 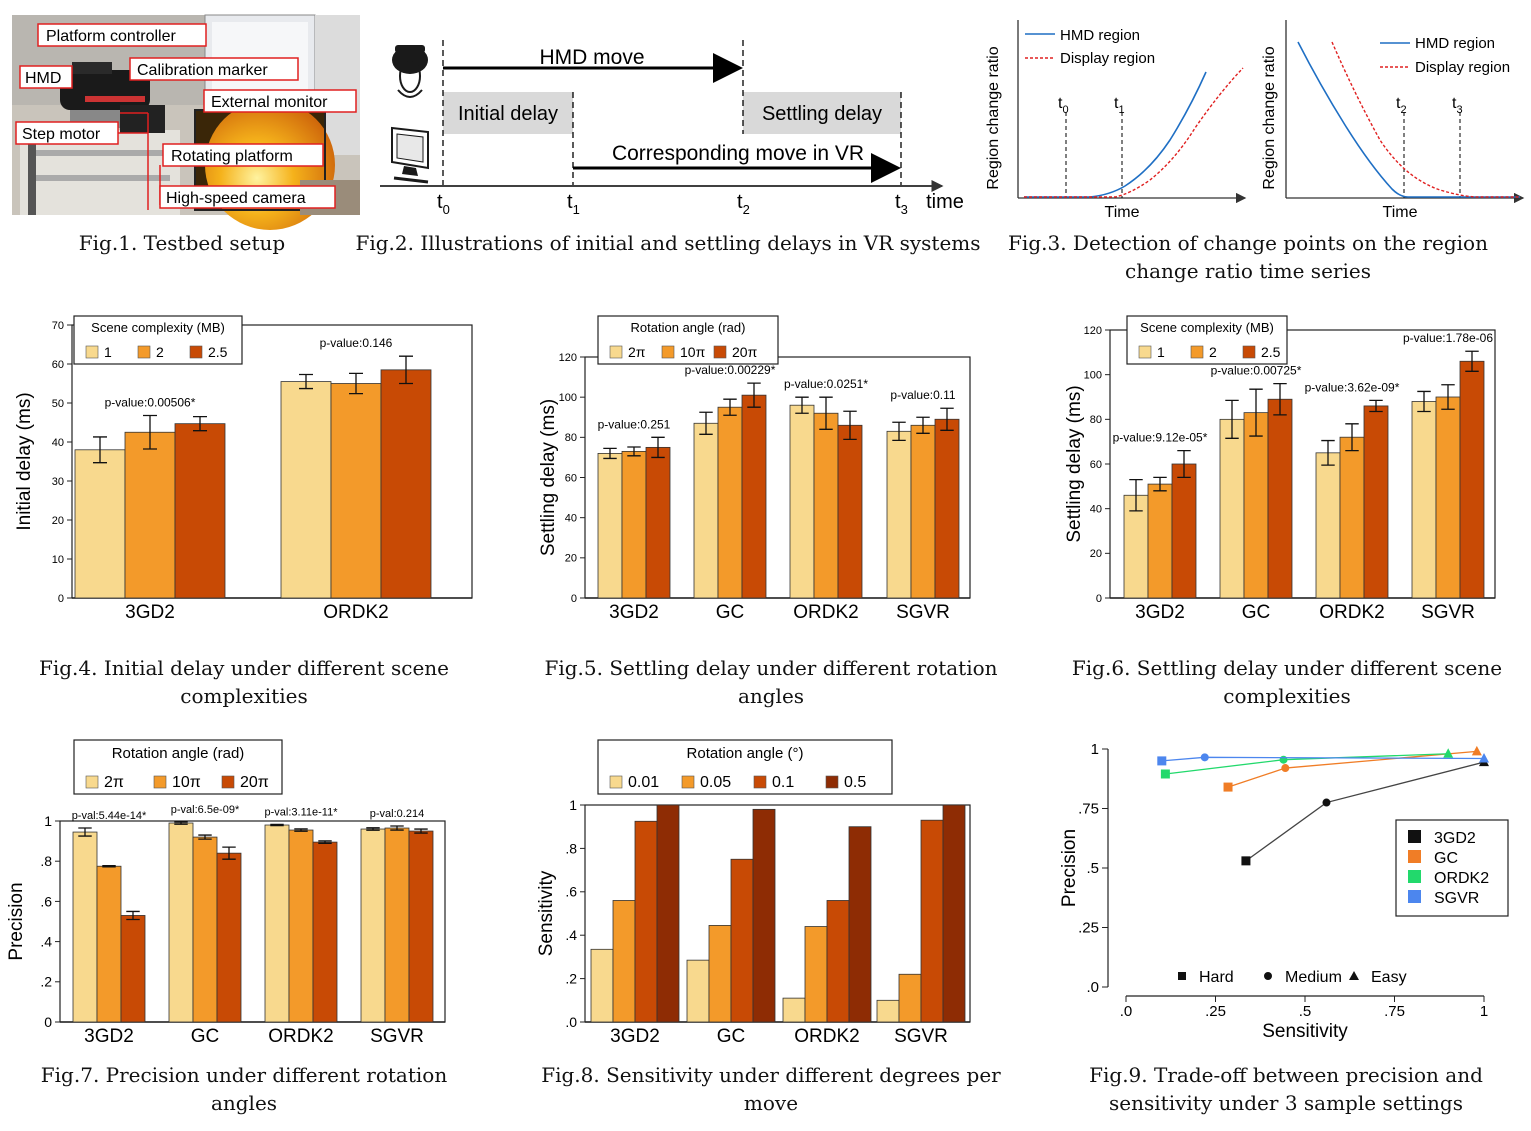 What do you see at coordinates (571, 438) in the screenshot?
I see `y-tick-label: 80` at bounding box center [571, 438].